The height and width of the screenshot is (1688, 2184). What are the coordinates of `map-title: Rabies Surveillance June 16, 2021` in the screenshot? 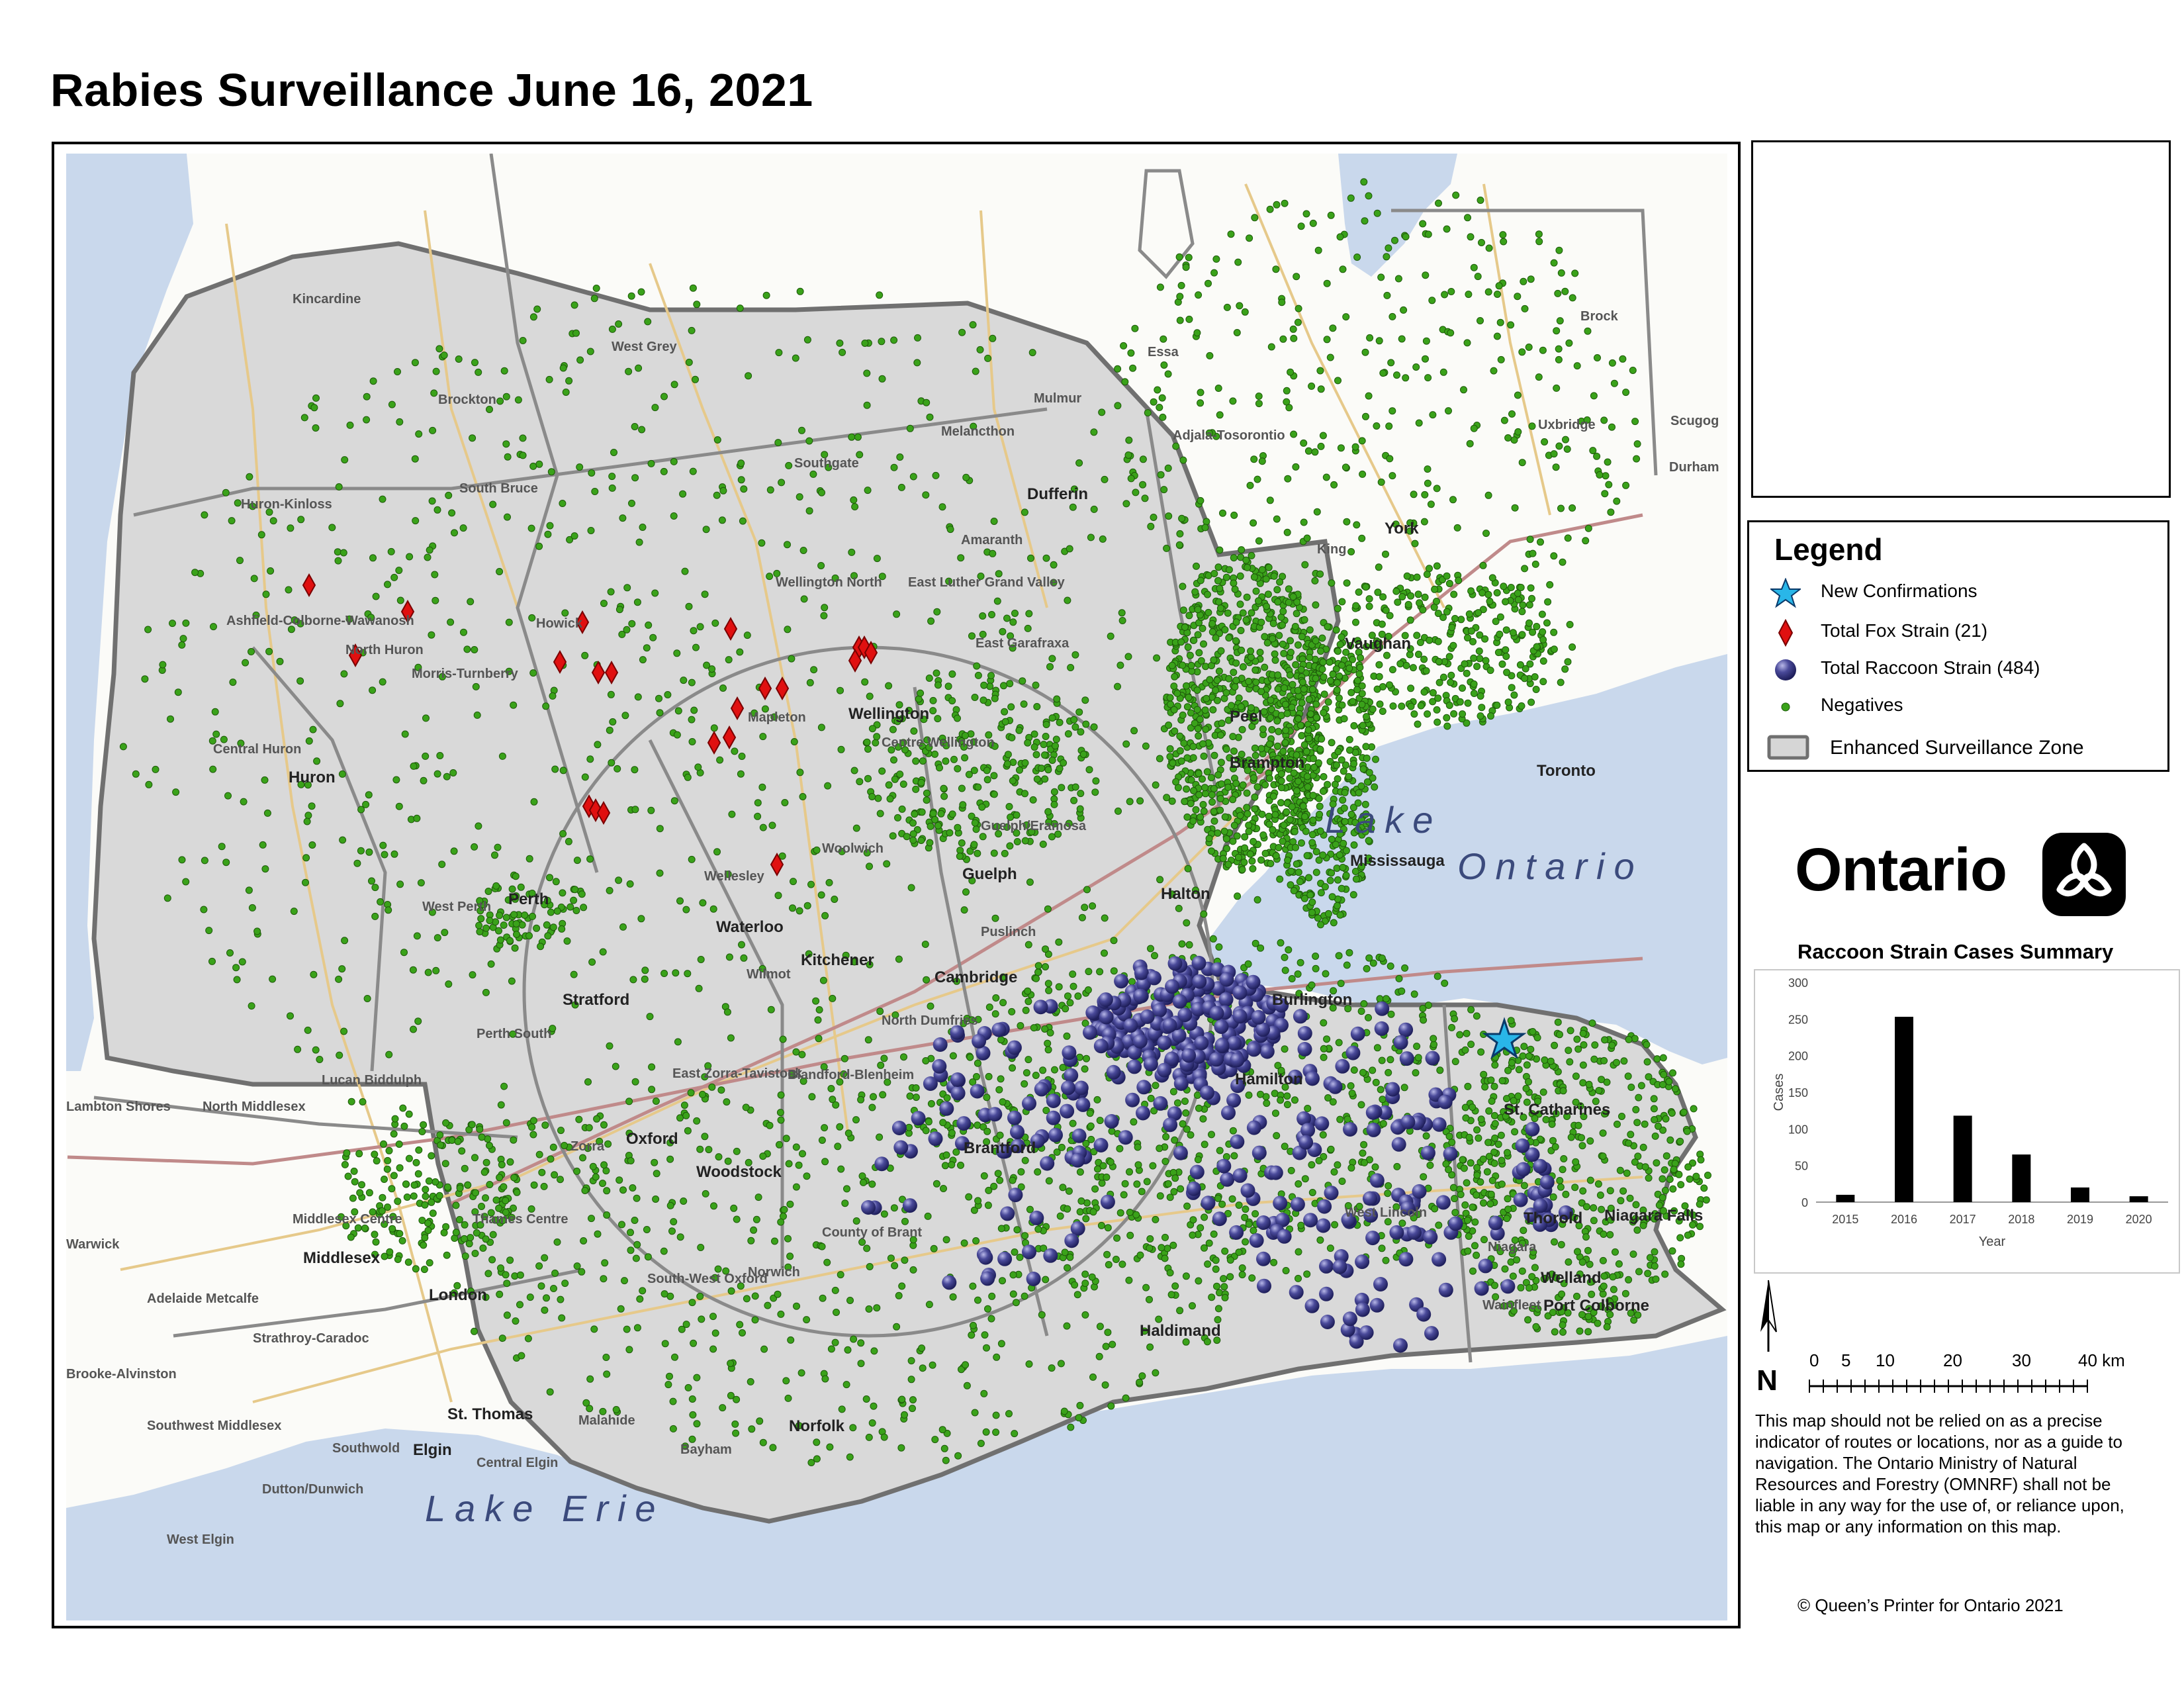 It's located at (432, 90).